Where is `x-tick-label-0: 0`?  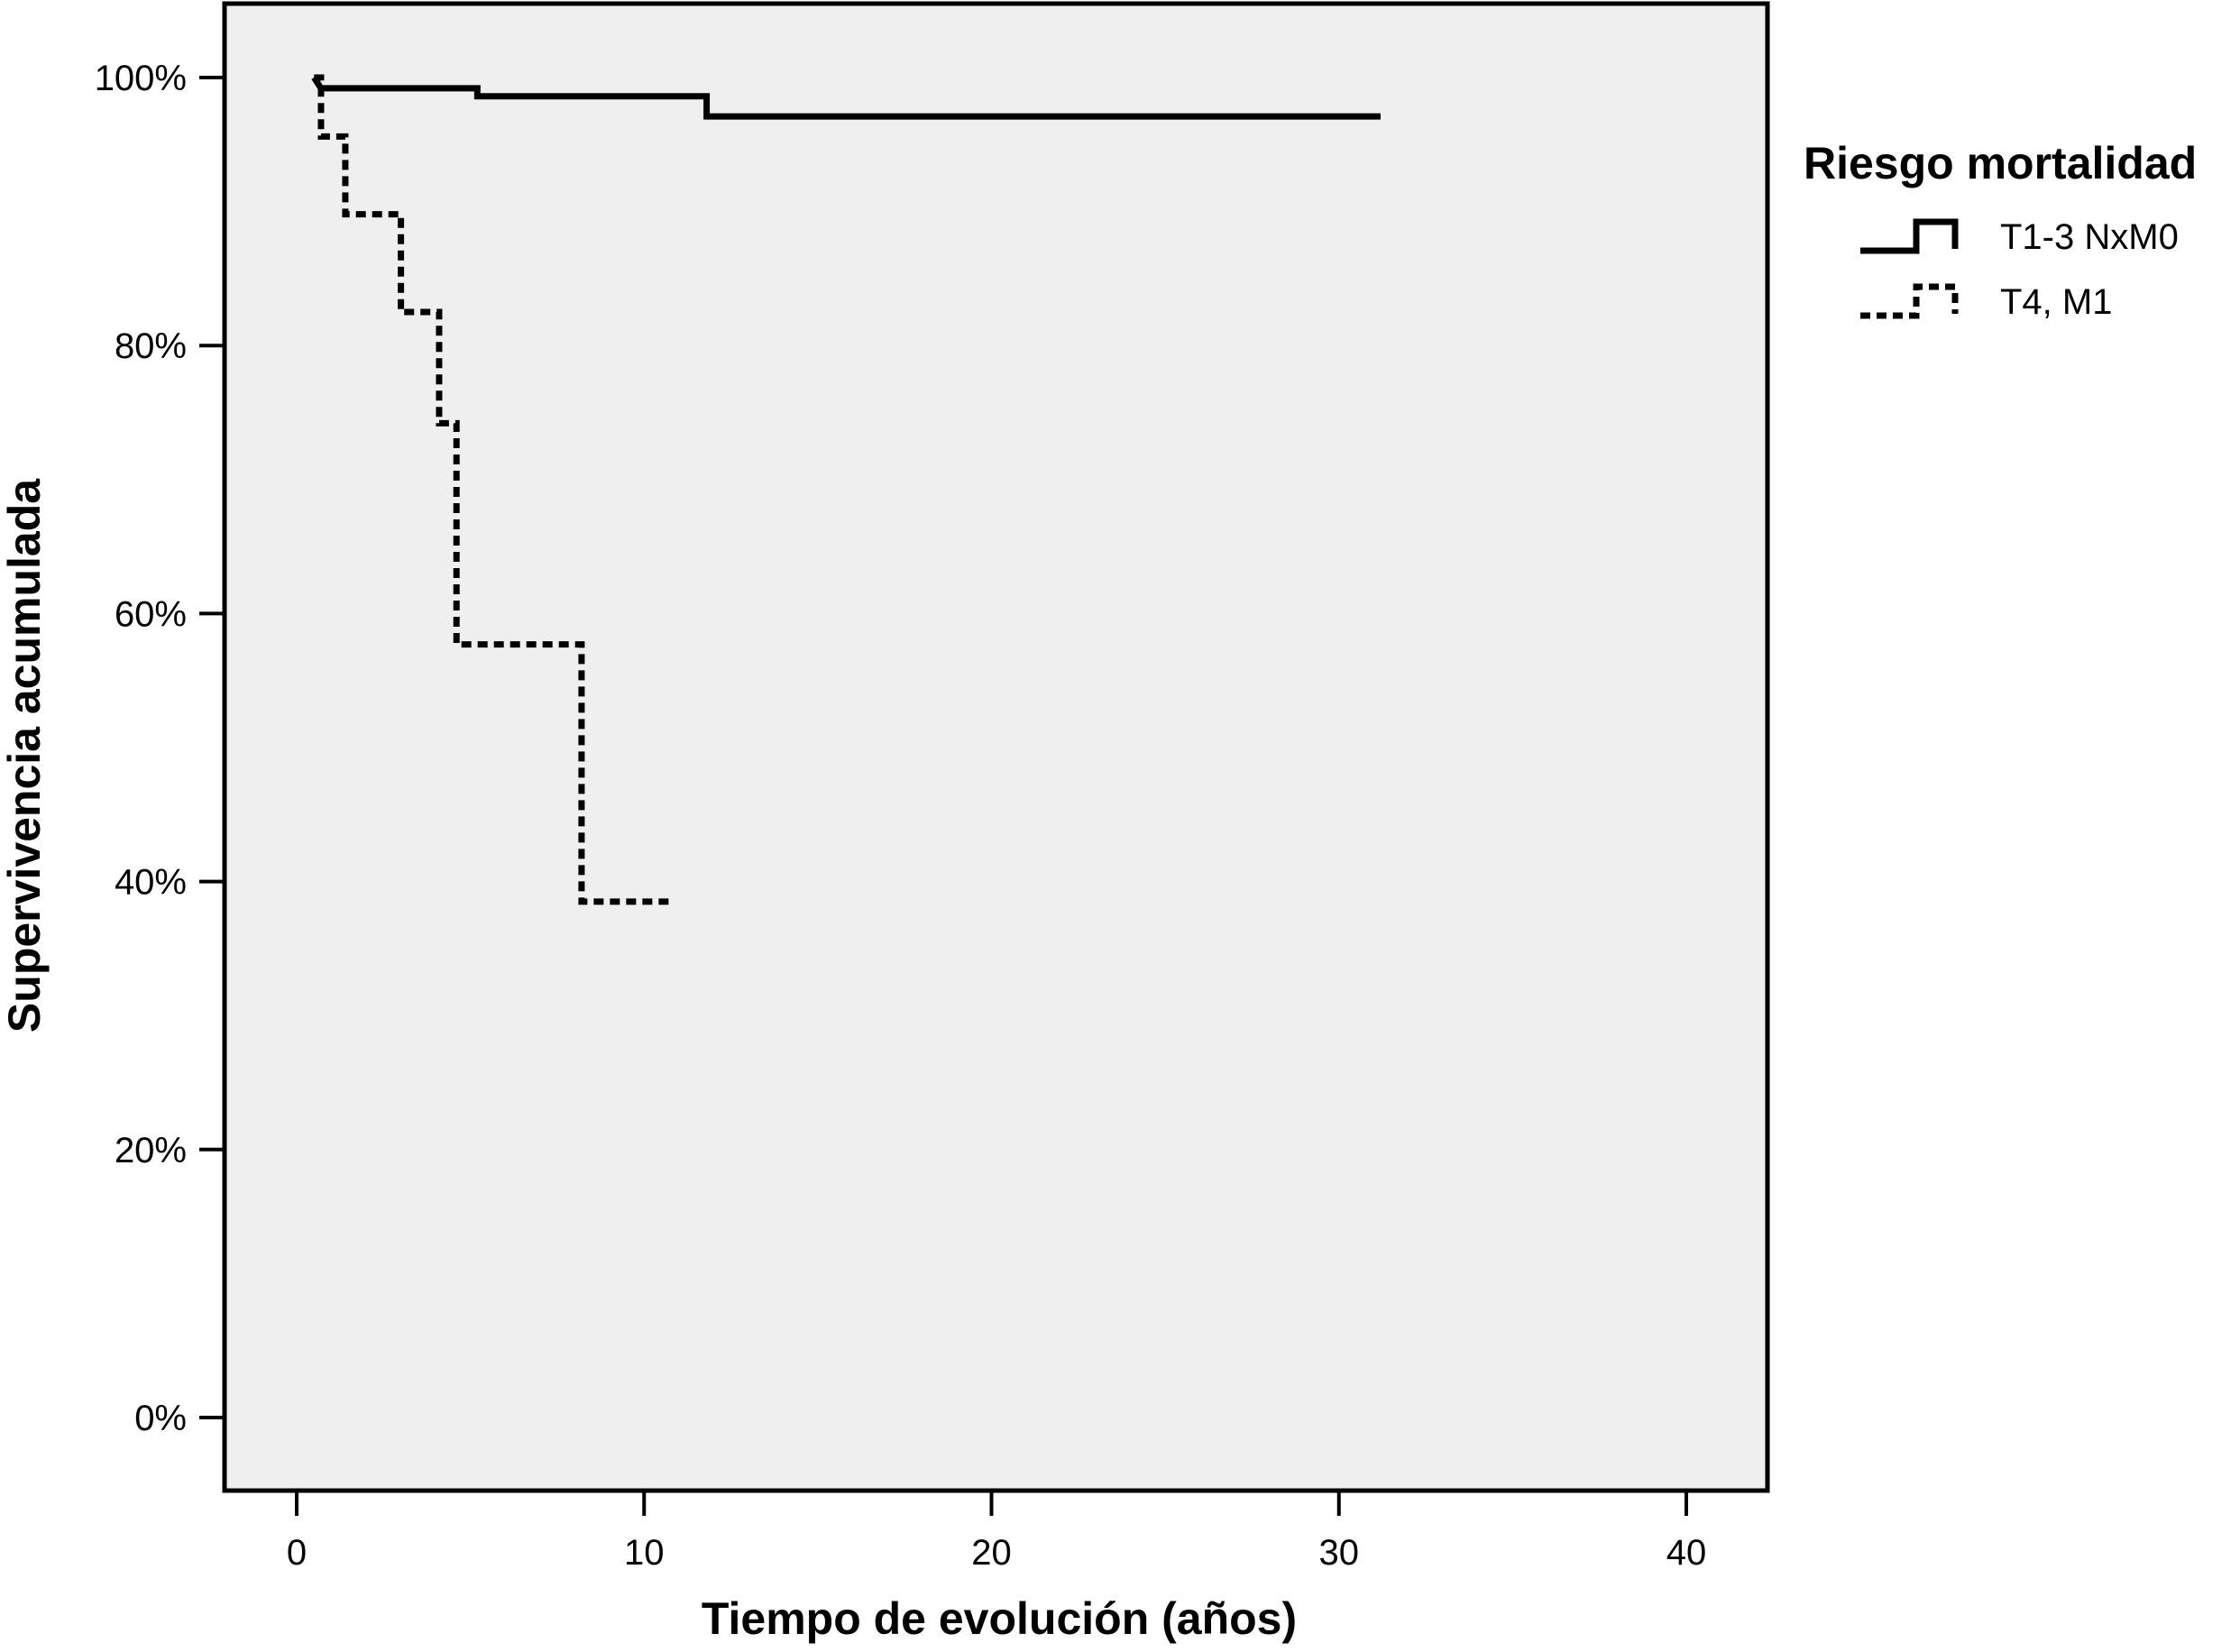
x-tick-label-0: 0 is located at coordinates (297, 1553).